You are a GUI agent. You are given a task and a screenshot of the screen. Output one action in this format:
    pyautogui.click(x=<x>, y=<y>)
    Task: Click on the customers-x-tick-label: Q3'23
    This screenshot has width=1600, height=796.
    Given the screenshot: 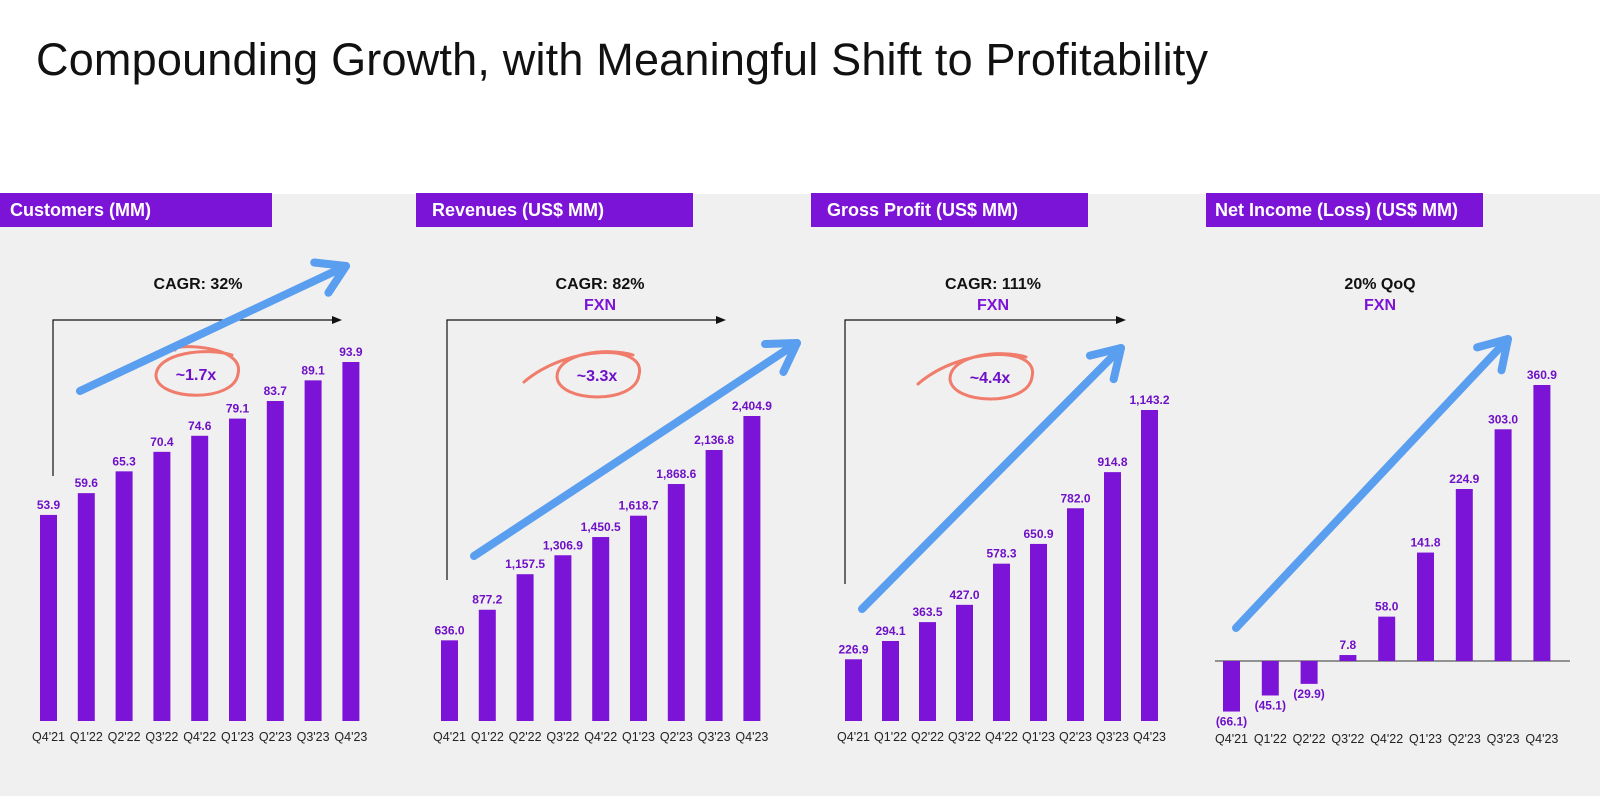 What is the action you would take?
    pyautogui.click(x=313, y=737)
    